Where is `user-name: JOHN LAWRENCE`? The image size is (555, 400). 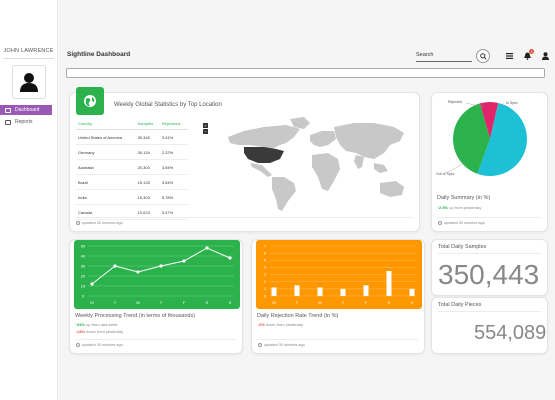 user-name: JOHN LAWRENCE is located at coordinates (28, 51).